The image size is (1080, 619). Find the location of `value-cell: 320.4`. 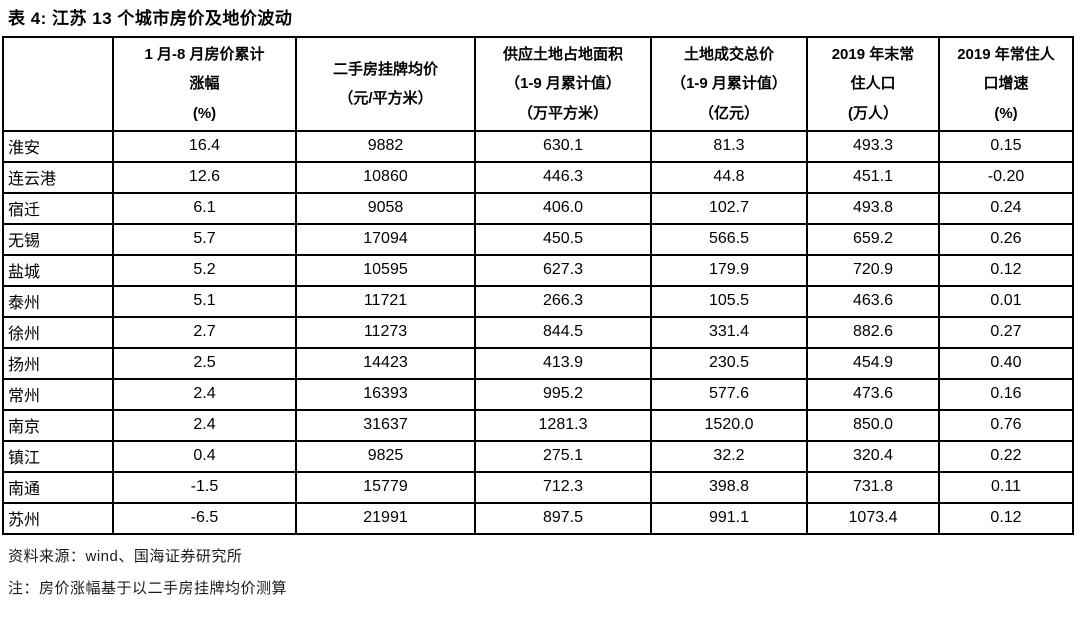

value-cell: 320.4 is located at coordinates (873, 456).